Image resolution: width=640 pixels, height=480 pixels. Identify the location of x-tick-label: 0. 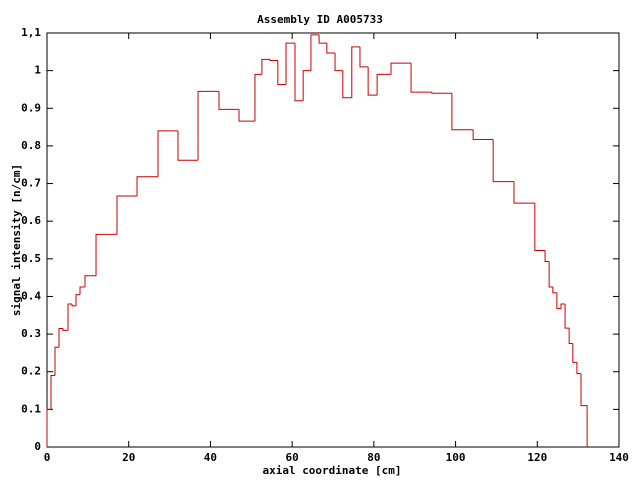
(47, 457).